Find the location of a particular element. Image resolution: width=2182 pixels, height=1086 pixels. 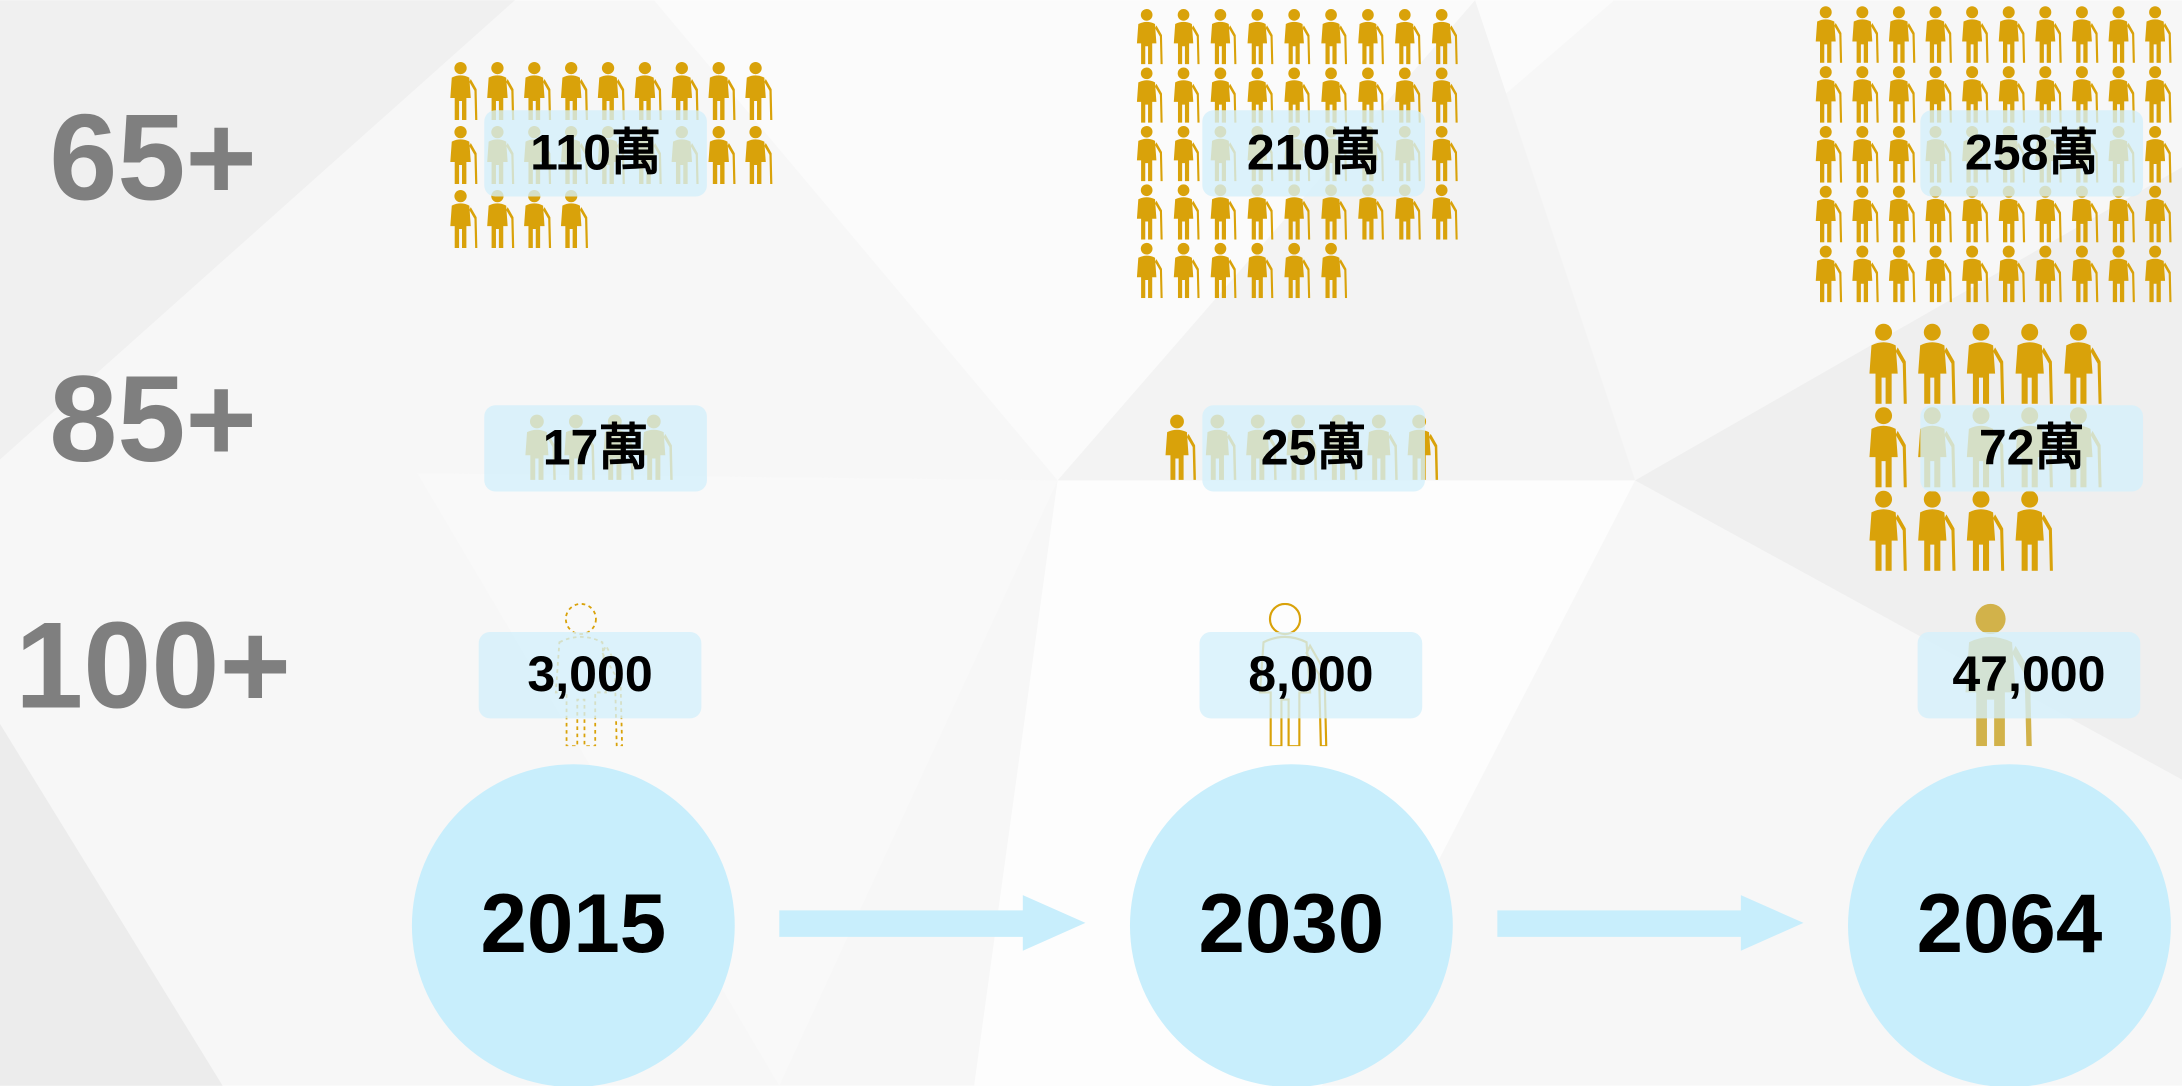

value-label: 258萬 is located at coordinates (2032, 152).